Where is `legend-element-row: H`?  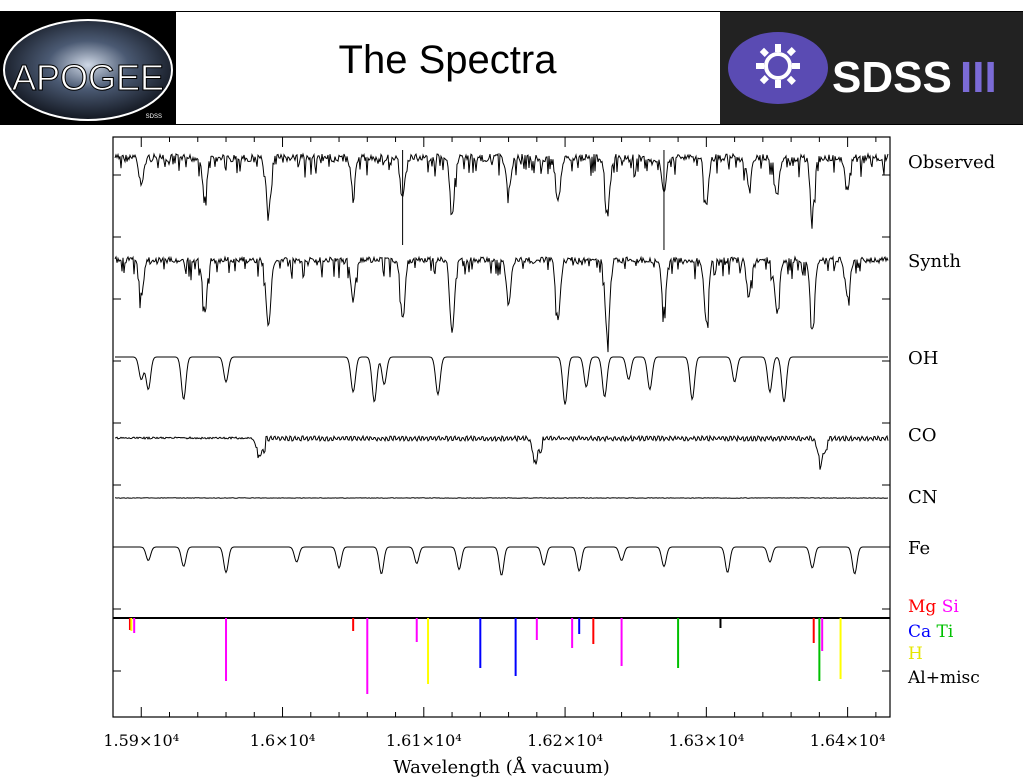
legend-element-row: H is located at coordinates (915, 654).